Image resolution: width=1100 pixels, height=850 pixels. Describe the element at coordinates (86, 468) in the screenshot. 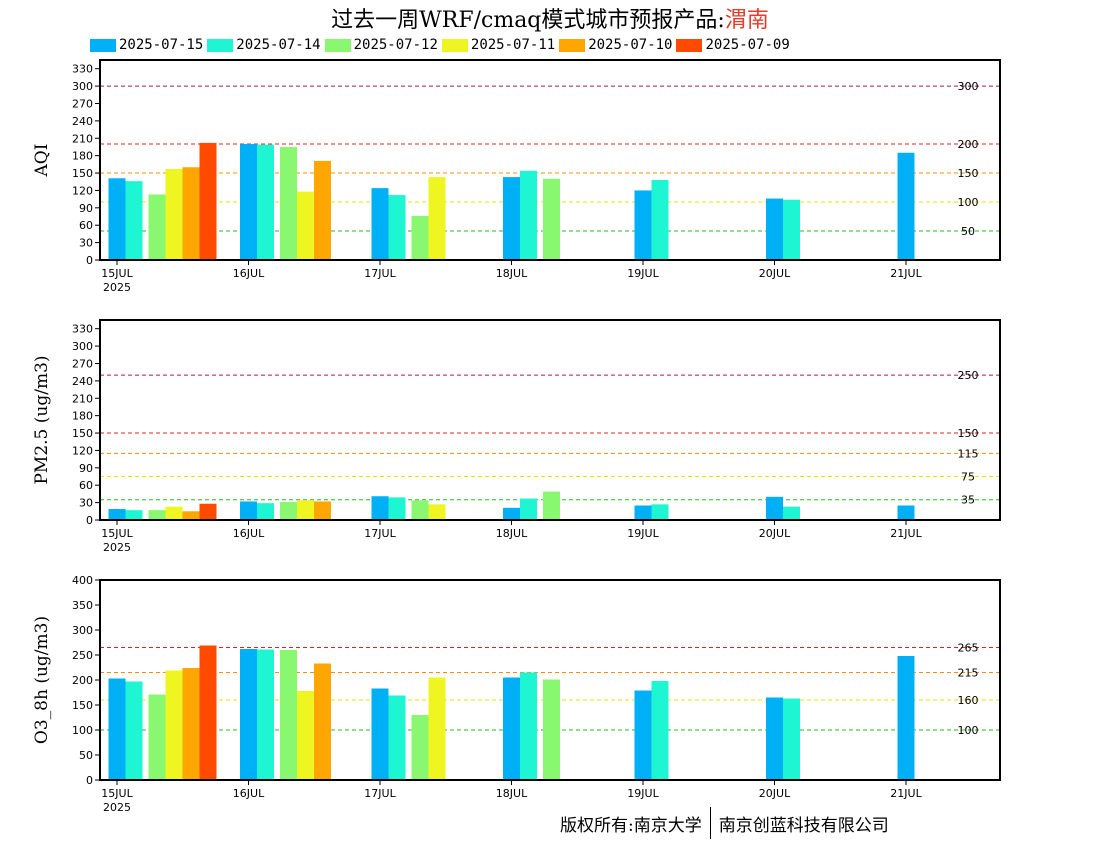

I see `y-tick-label: 90` at that location.